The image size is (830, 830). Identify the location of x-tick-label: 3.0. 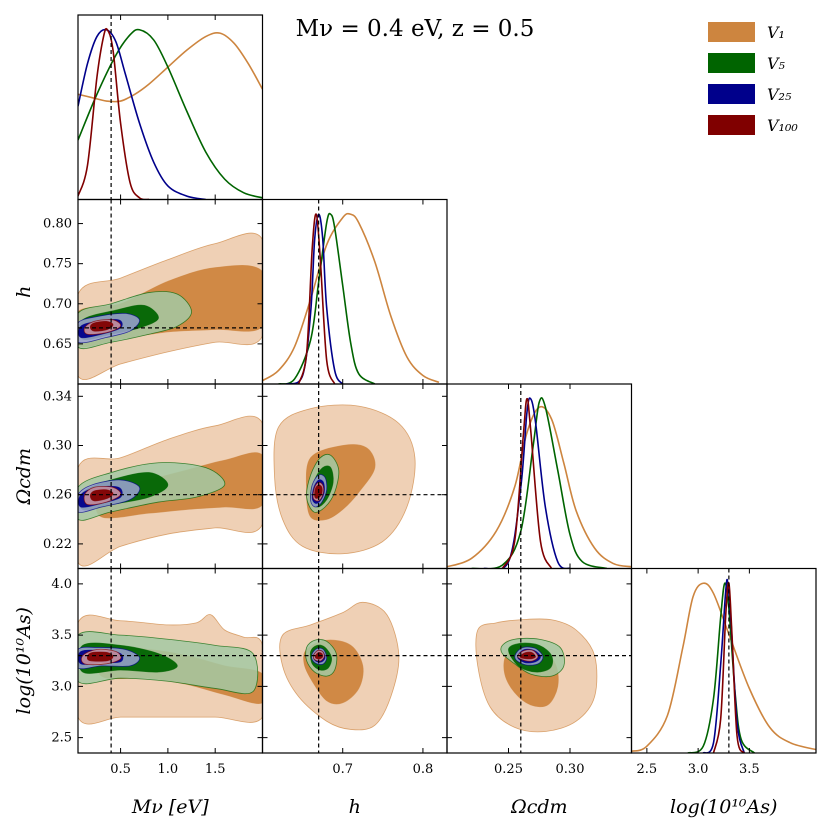
(698, 769).